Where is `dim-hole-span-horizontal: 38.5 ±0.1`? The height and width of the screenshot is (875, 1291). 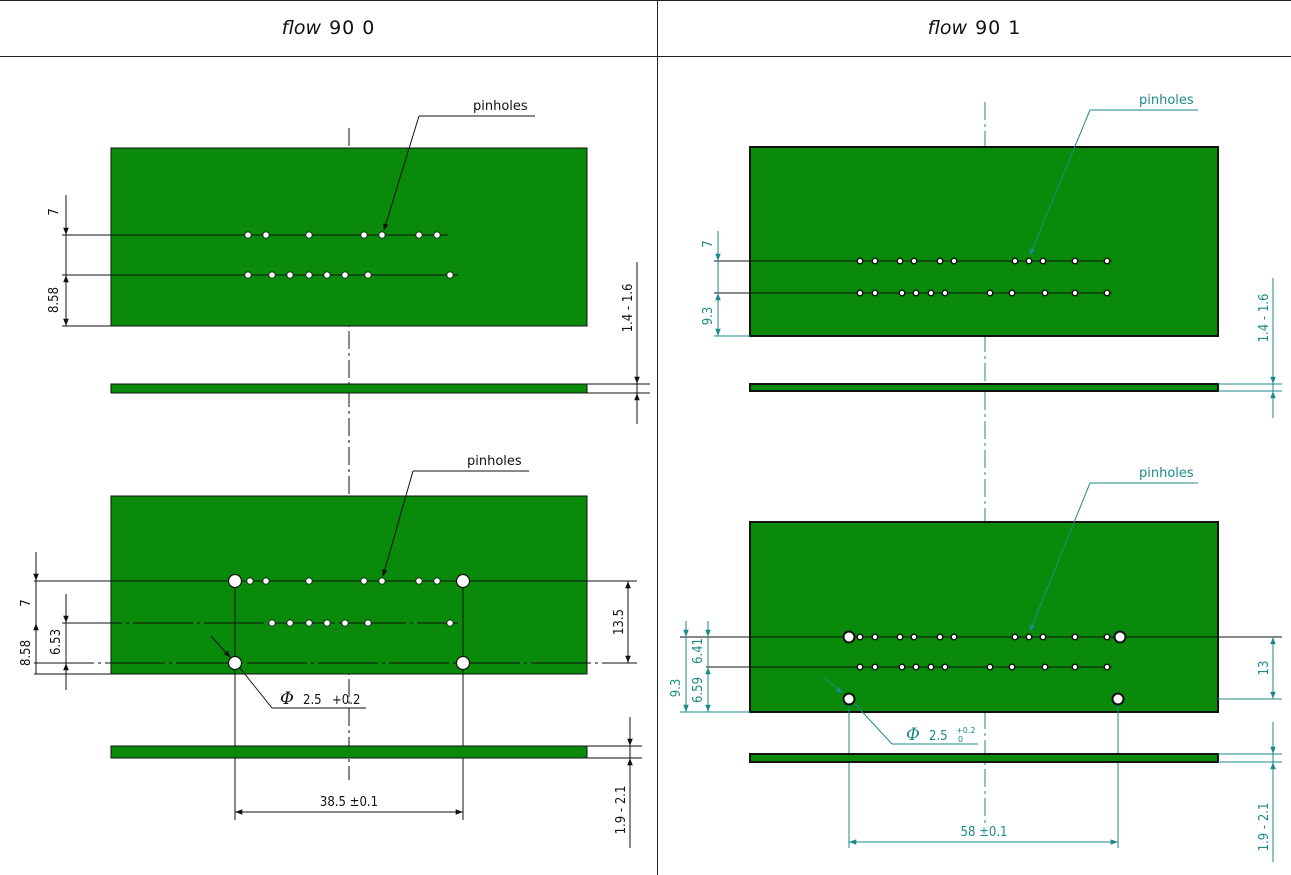
dim-hole-span-horizontal: 38.5 ±0.1 is located at coordinates (349, 802).